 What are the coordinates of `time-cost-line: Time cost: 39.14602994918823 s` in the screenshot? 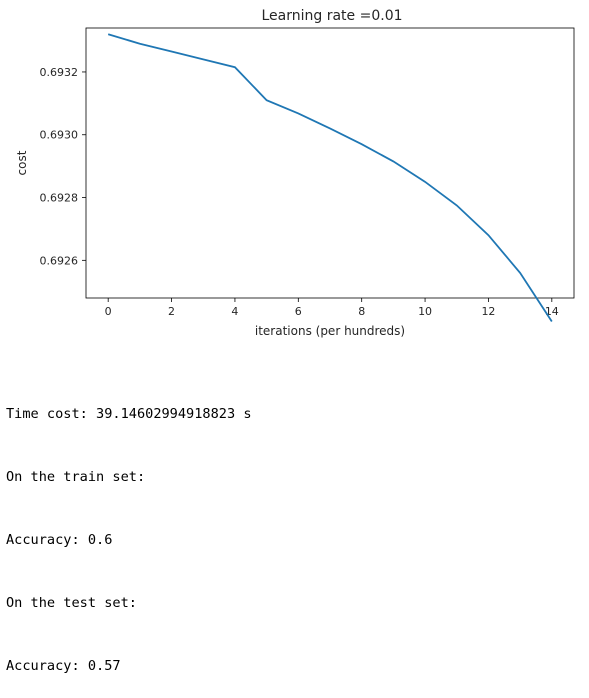 It's located at (129, 414).